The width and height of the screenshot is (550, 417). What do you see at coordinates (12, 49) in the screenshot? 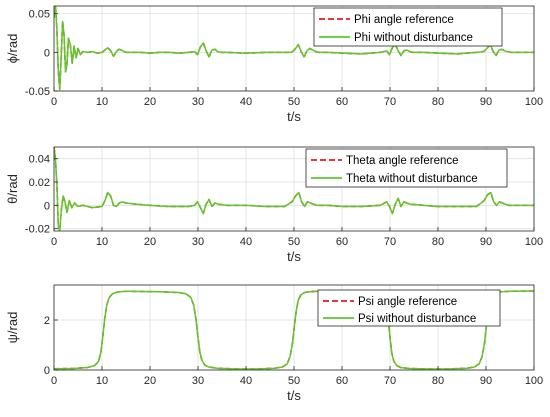
I see `y-axis-label: ϕ/rad` at bounding box center [12, 49].